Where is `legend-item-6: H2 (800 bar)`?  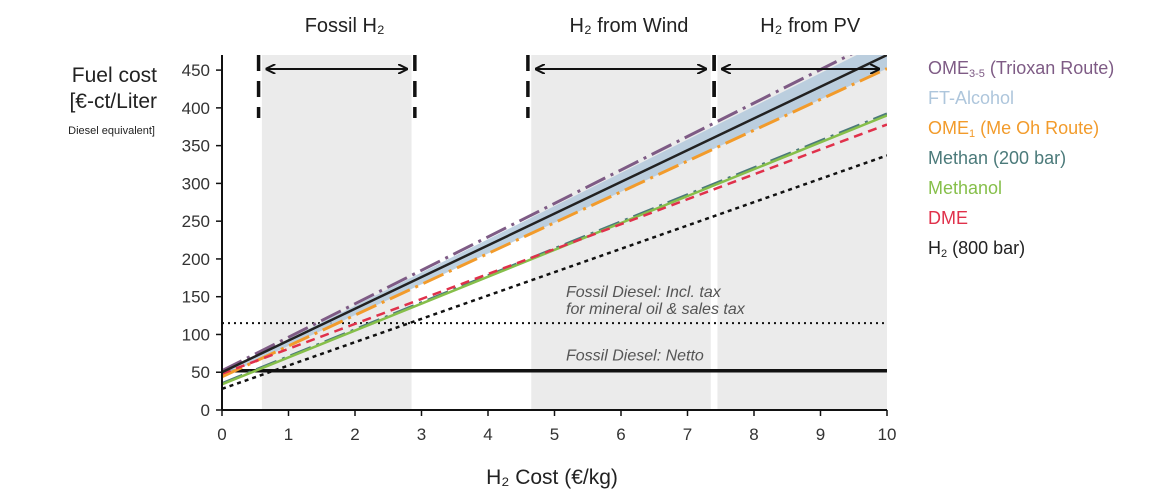
legend-item-6: H2 (800 bar) is located at coordinates (976, 249).